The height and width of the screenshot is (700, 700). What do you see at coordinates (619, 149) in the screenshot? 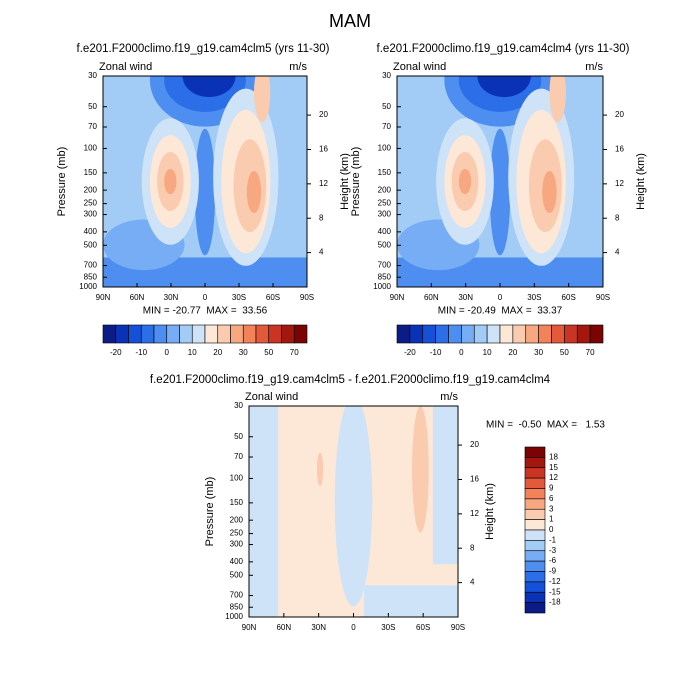
I see `y2-tick-label: 16` at bounding box center [619, 149].